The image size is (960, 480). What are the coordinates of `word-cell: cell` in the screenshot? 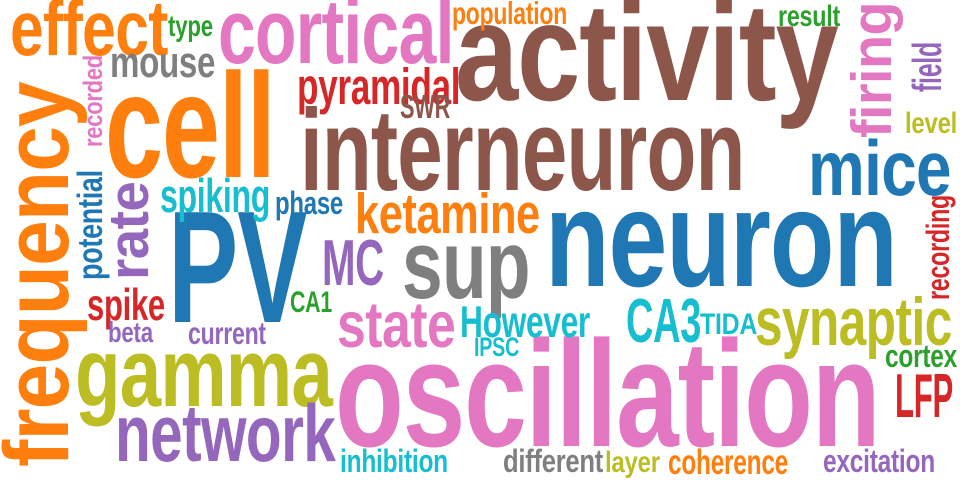 It's located at (190, 126).